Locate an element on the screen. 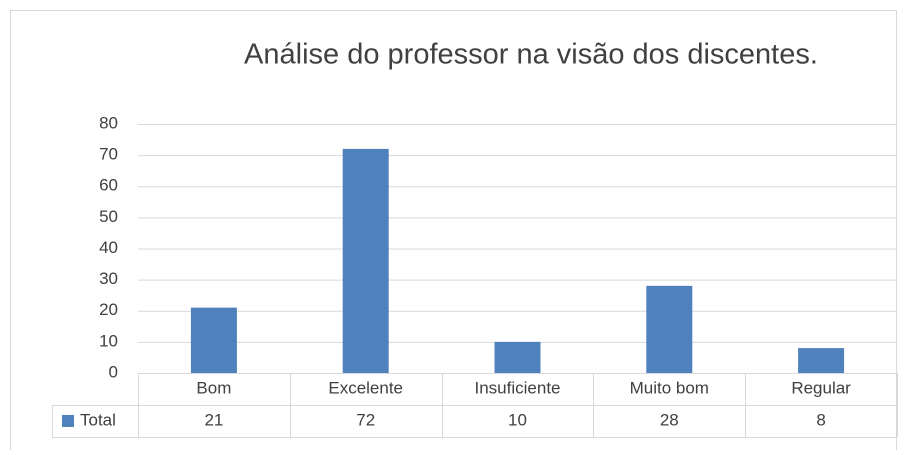 The width and height of the screenshot is (911, 455). x-tick-label: Regular is located at coordinates (821, 387).